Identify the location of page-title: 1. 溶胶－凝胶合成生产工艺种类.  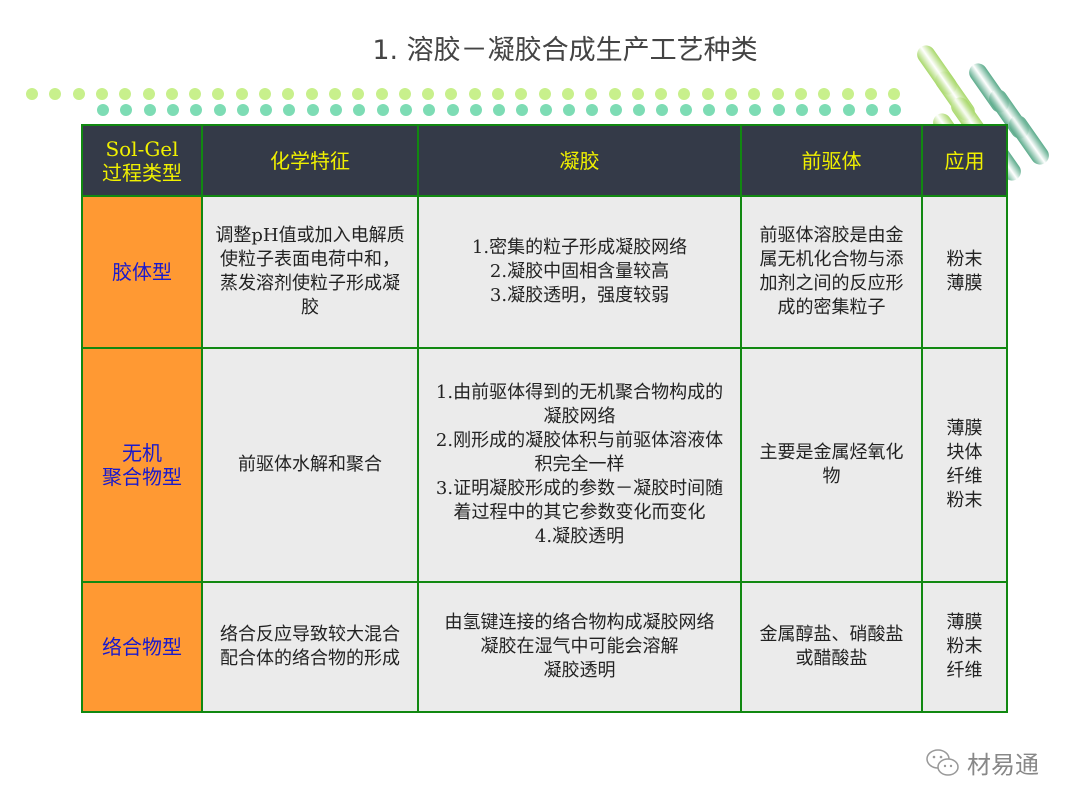
(565, 50).